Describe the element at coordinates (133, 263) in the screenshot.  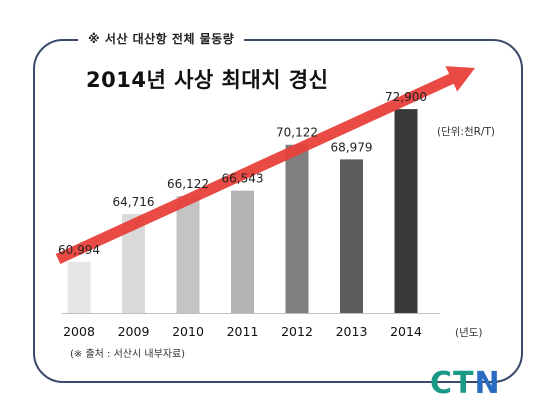
I see `bar-2009` at that location.